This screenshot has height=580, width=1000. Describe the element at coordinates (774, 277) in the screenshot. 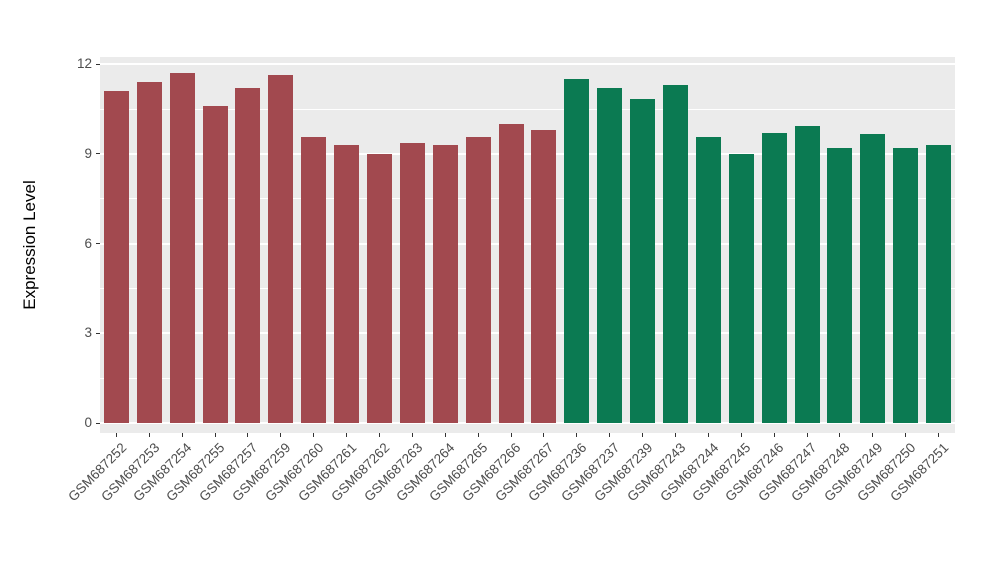

I see `bar-GSM687246` at that location.